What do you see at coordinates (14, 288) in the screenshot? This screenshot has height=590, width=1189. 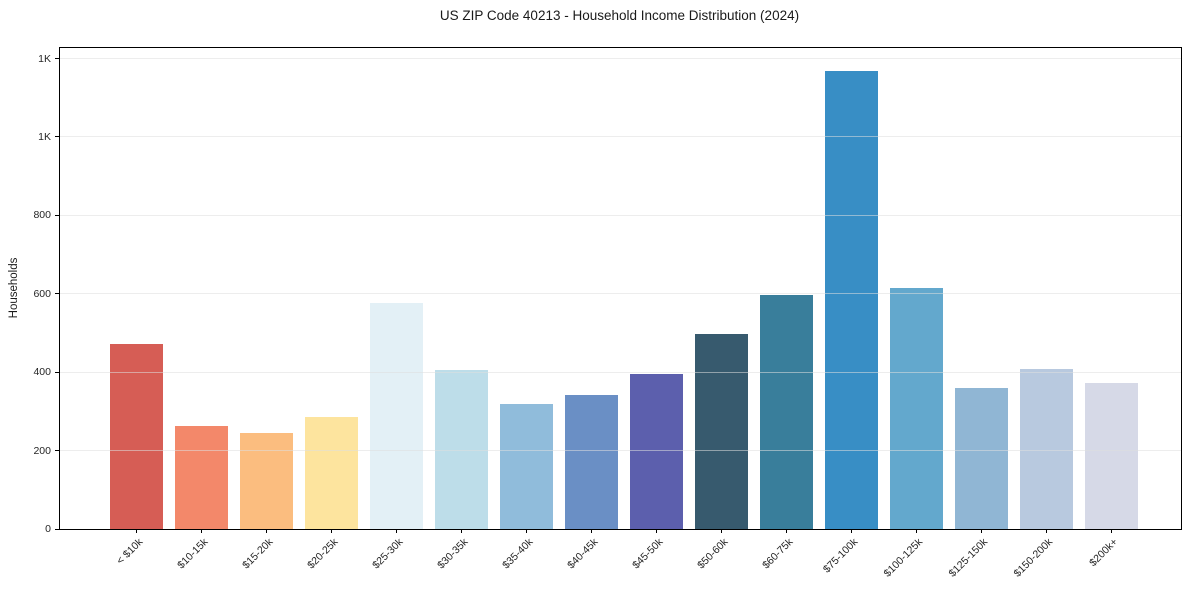 I see `y-axis-label: Households` at bounding box center [14, 288].